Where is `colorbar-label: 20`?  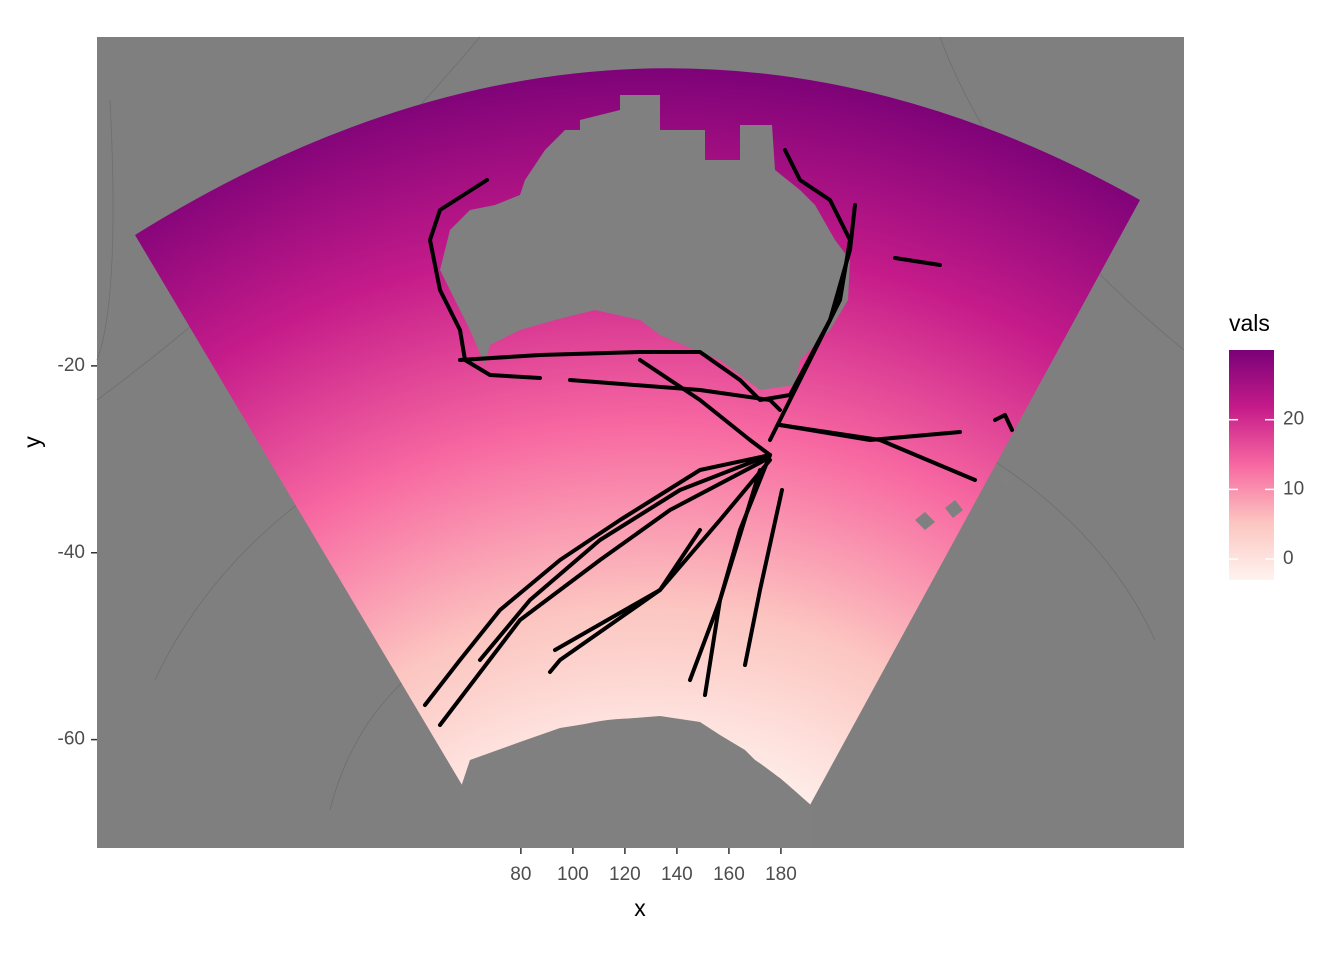
colorbar-label: 20 is located at coordinates (1293, 419).